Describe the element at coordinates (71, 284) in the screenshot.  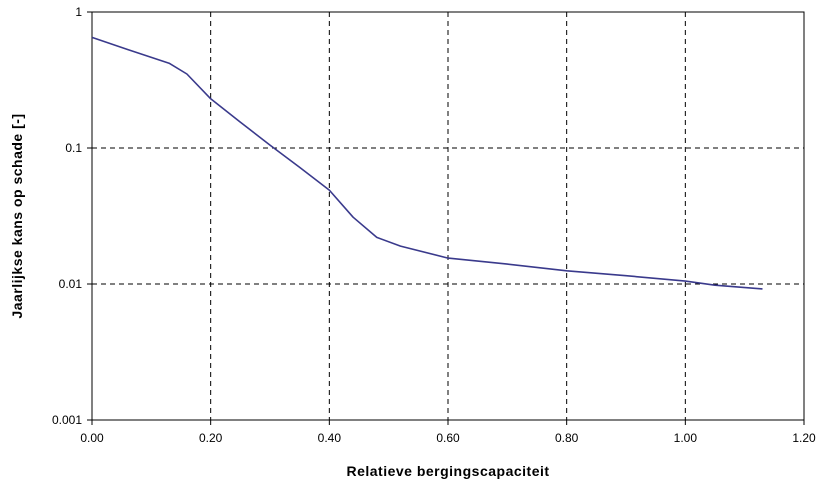
I see `y-tick-label: 0.01` at that location.